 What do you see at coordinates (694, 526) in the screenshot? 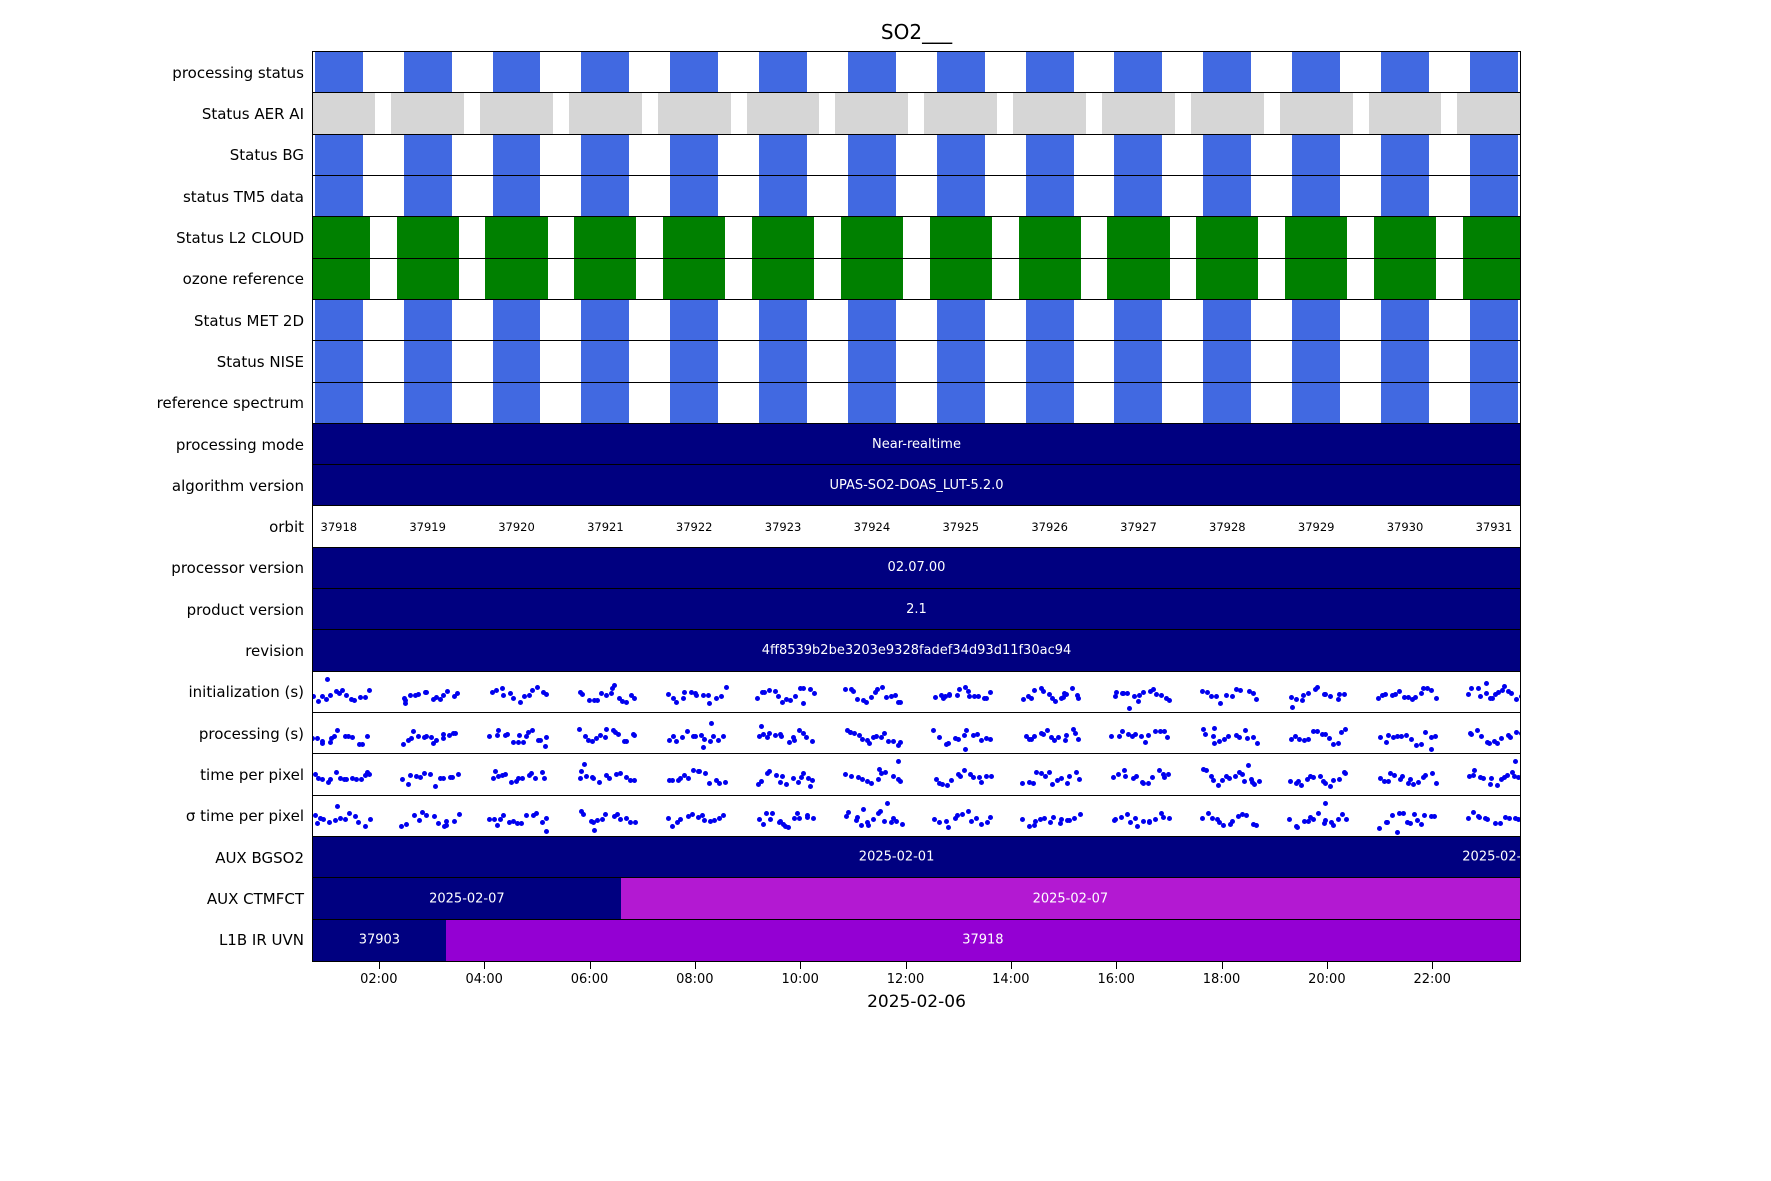
I see `orbit-number: 37922` at bounding box center [694, 526].